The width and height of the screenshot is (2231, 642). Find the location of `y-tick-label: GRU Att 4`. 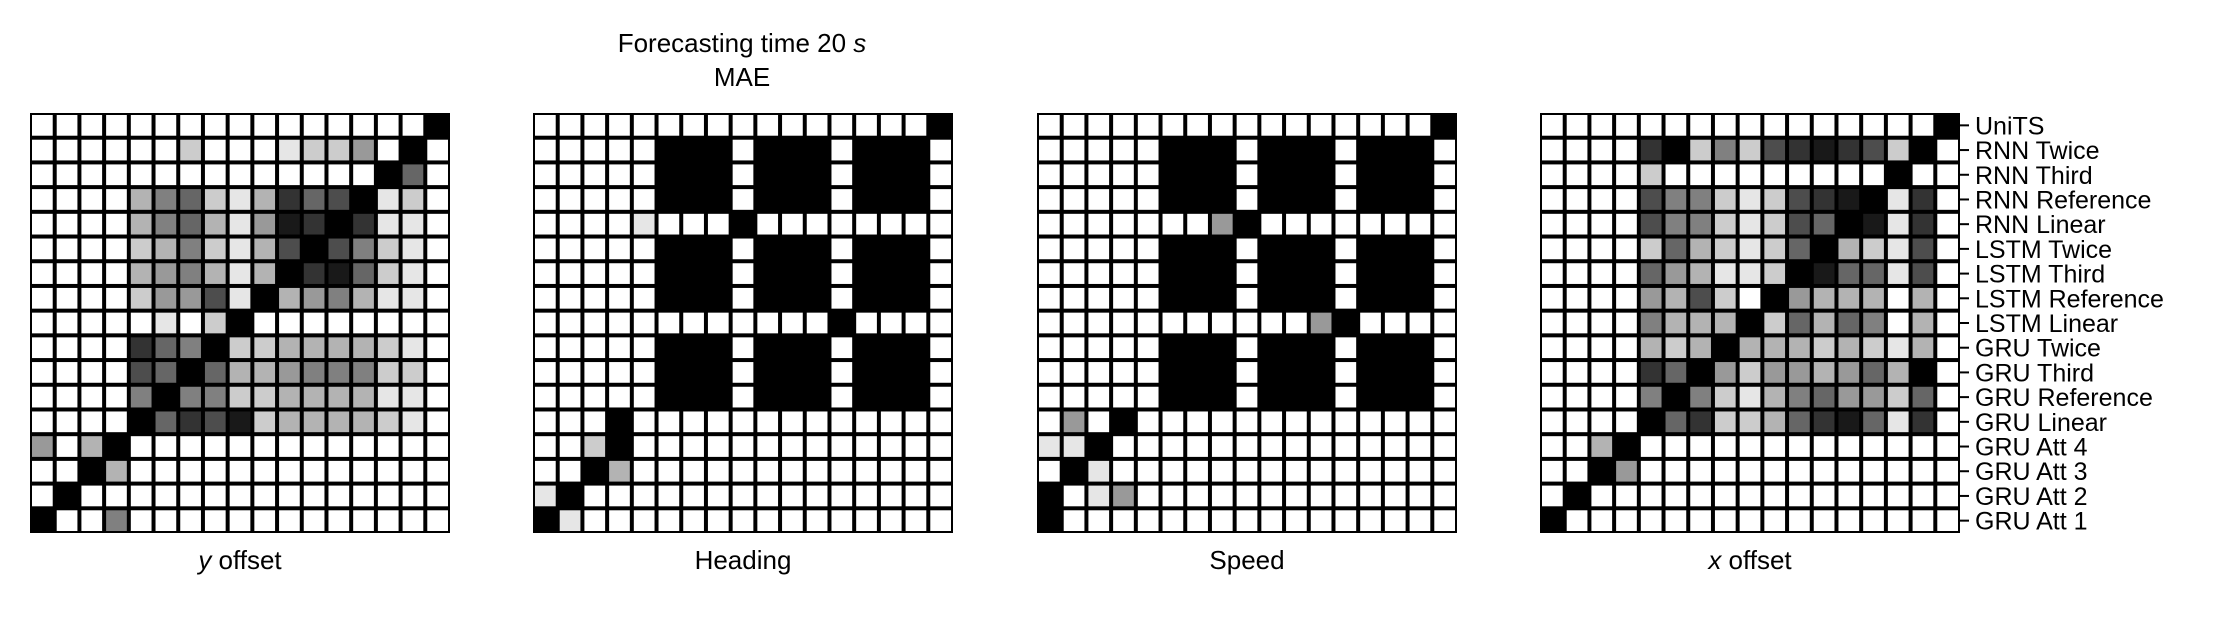

y-tick-label: GRU Att 4 is located at coordinates (2031, 448).